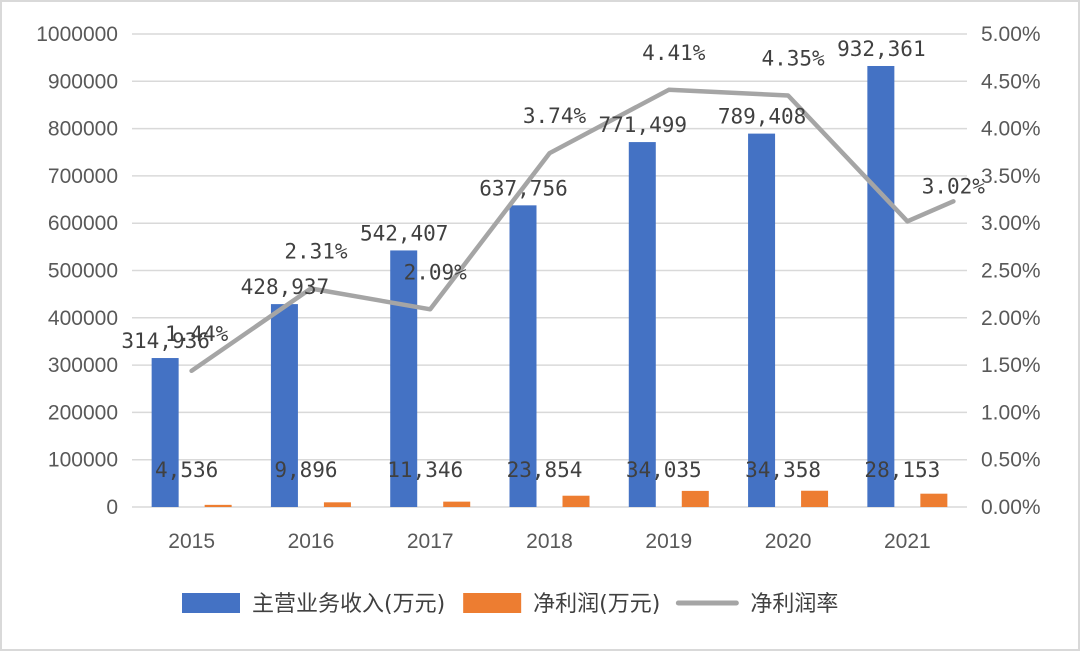 The width and height of the screenshot is (1080, 651). Describe the element at coordinates (674, 53) in the screenshot. I see `data-label-net-margin: 4.41%` at that location.